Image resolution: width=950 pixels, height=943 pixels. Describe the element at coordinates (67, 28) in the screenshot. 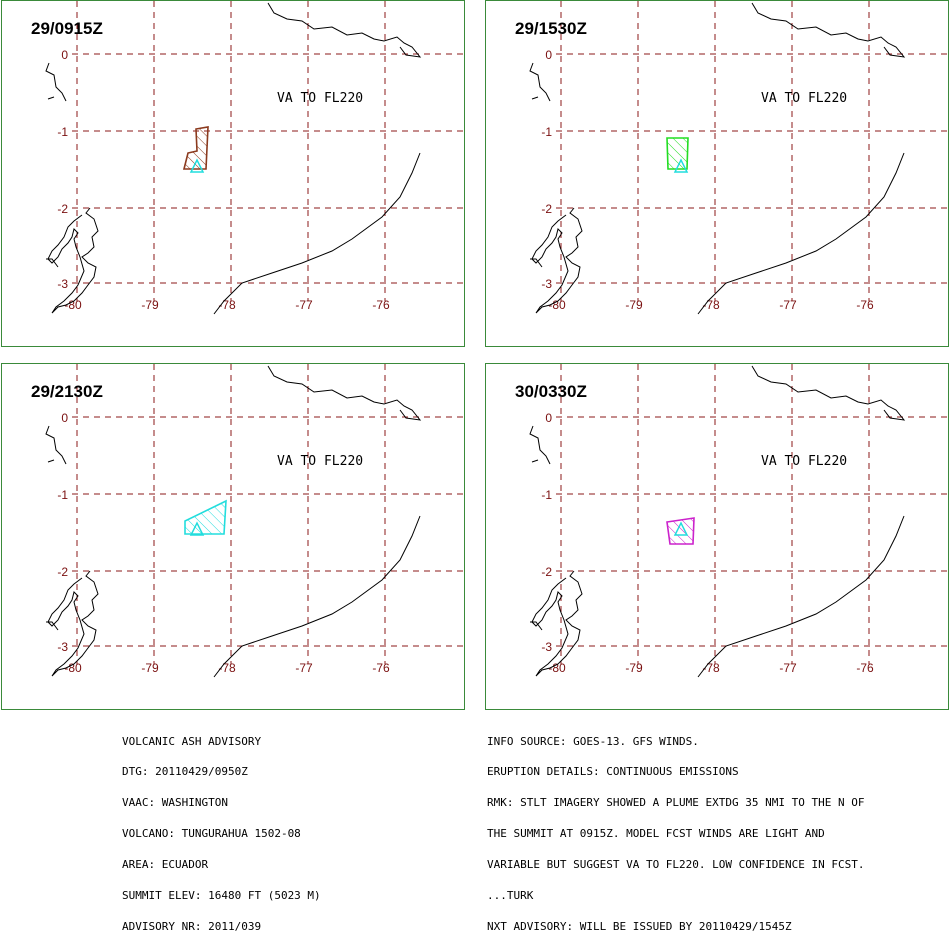

I see `panel-time-label: 29/0915Z` at that location.